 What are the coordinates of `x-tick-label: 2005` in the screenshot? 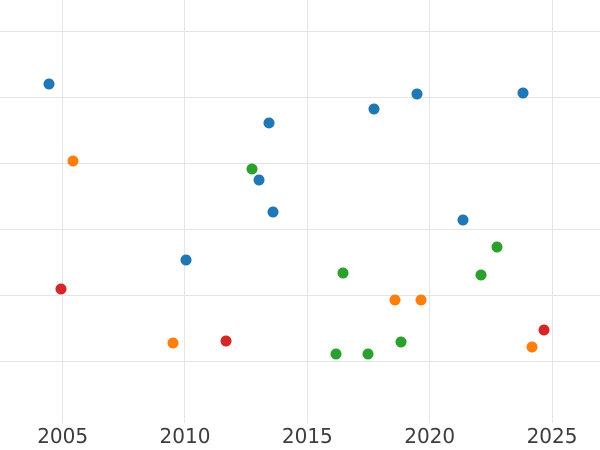 It's located at (63, 436).